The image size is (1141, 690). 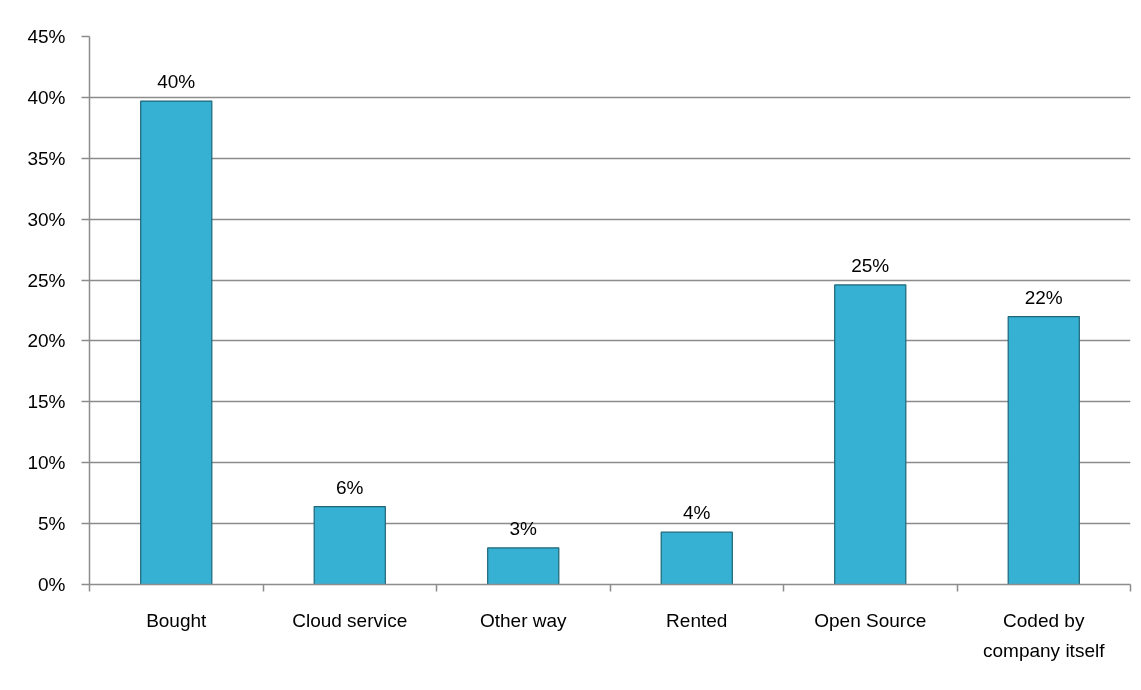 What do you see at coordinates (46, 341) in the screenshot?
I see `y-tick-label: 20%` at bounding box center [46, 341].